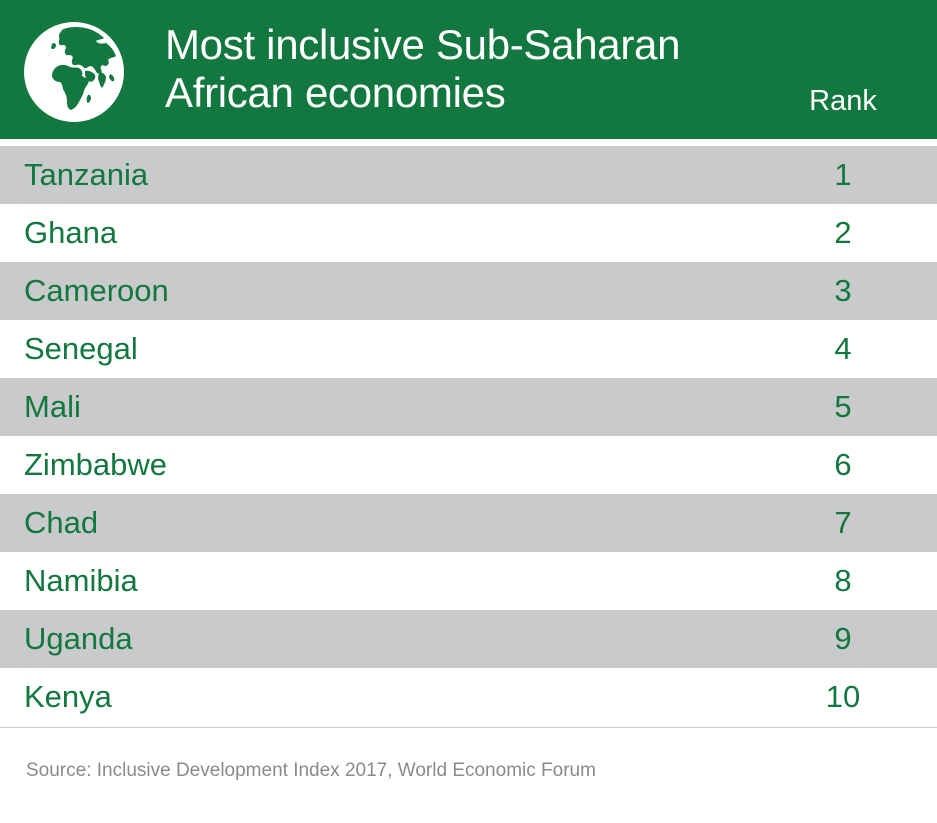 This screenshot has height=823, width=937. Describe the element at coordinates (843, 406) in the screenshot. I see `rank-value: 5` at that location.